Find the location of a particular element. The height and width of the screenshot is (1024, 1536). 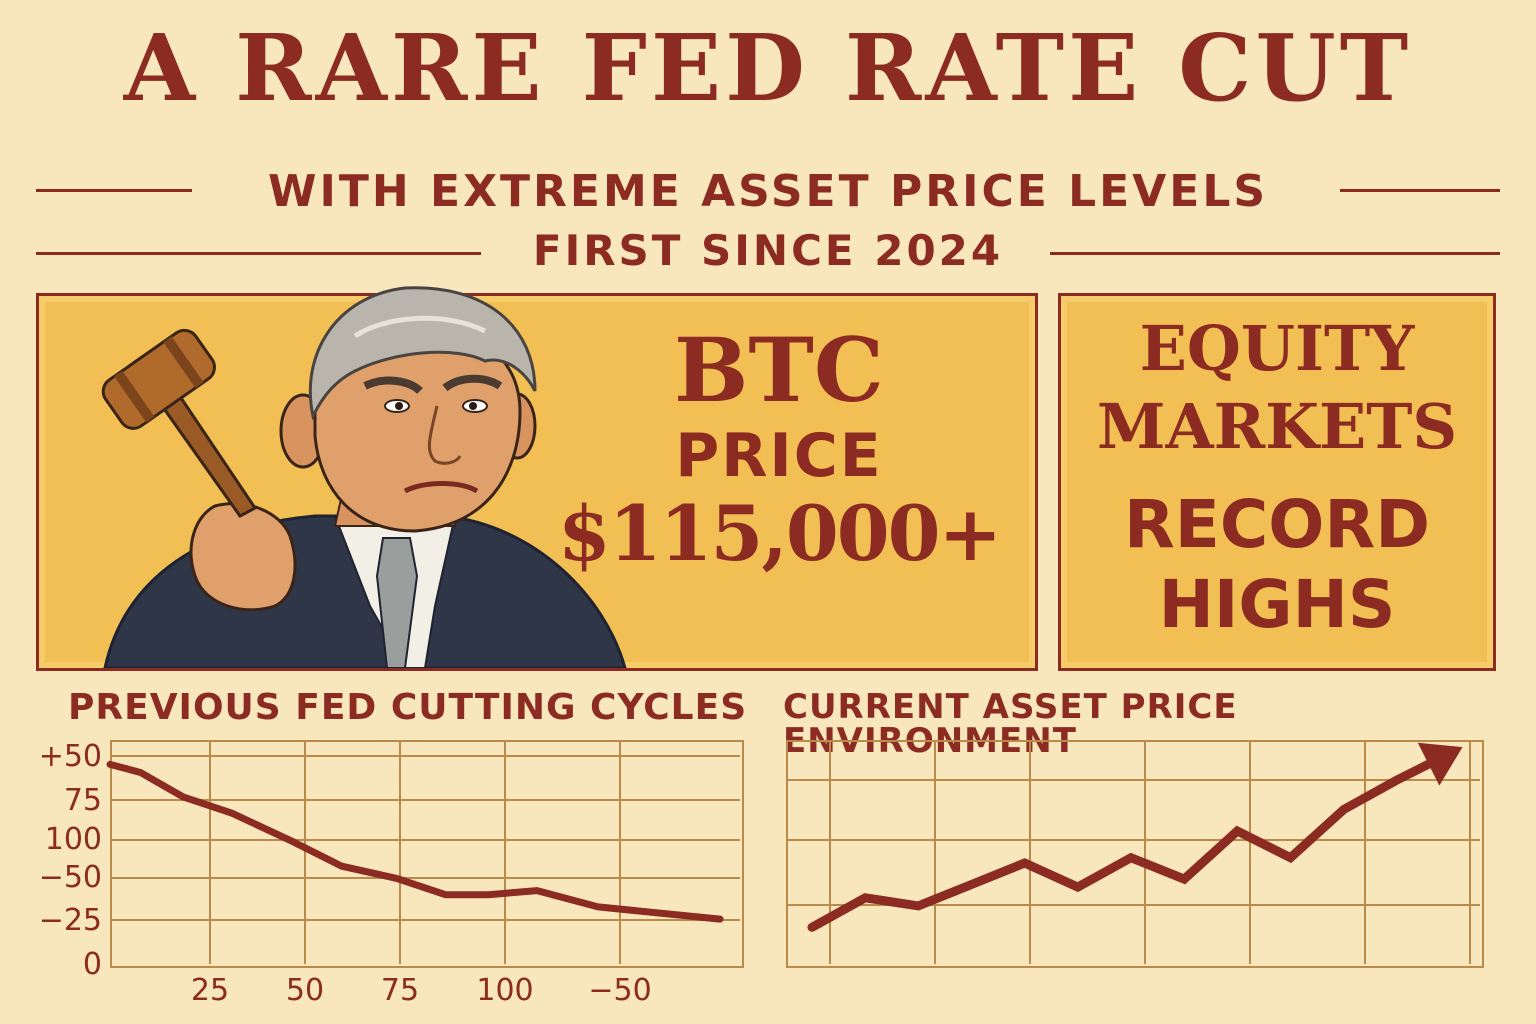

left-chart-y-tick-label: +50 is located at coordinates (70, 756).